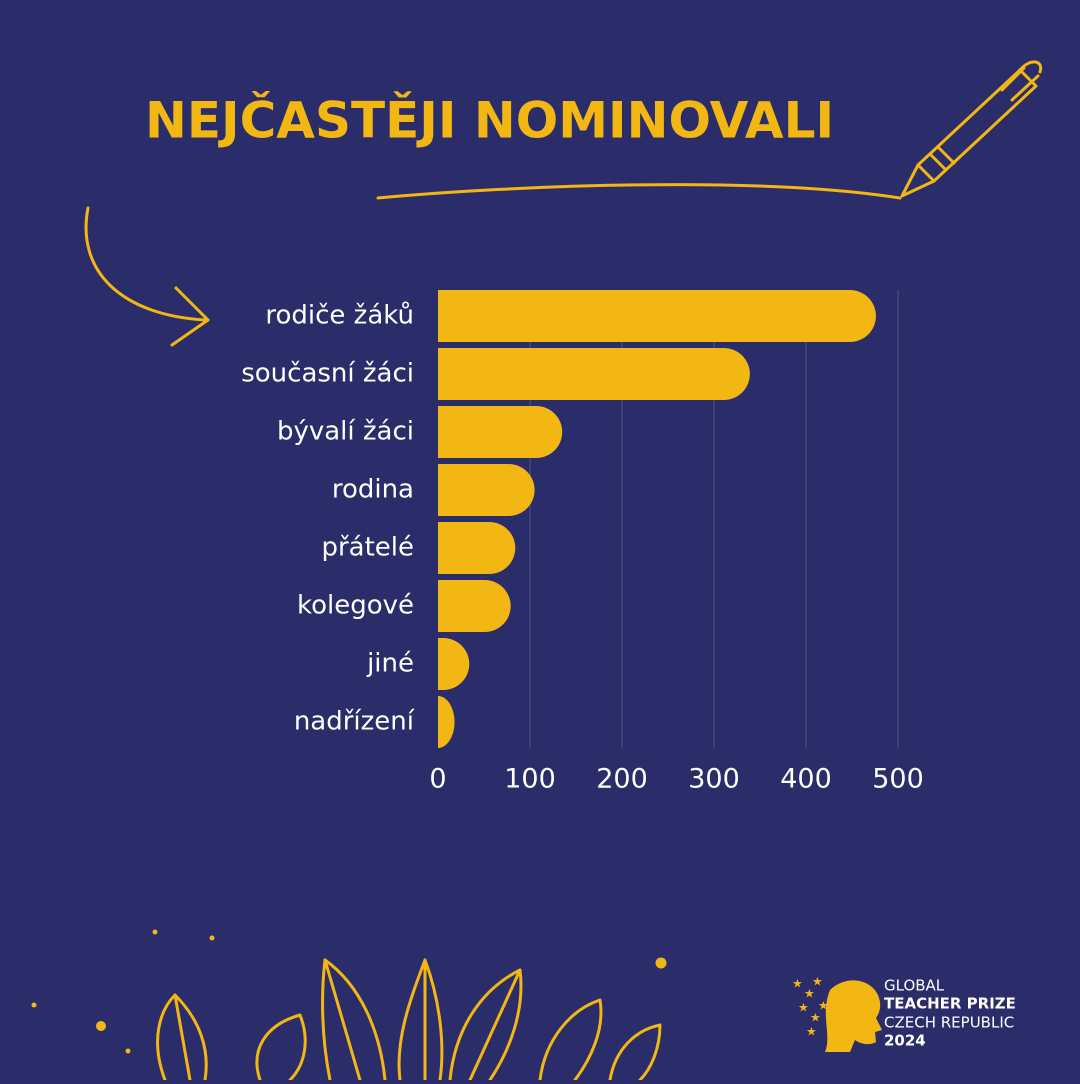 This screenshot has height=1084, width=1080. Describe the element at coordinates (147, 276) in the screenshot. I see `arrow-icon` at that location.